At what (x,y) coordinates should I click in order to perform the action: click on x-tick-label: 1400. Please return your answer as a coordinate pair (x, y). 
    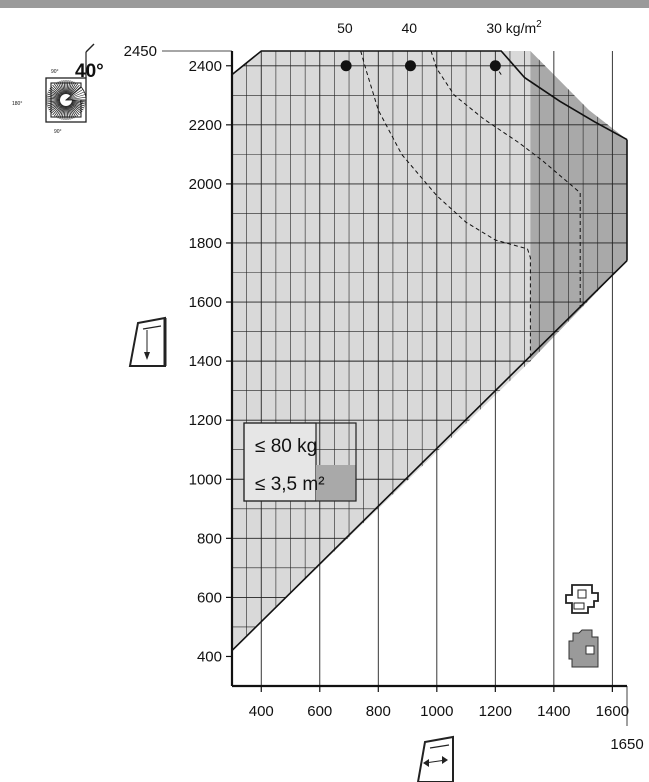
    Looking at the image, I should click on (553, 711).